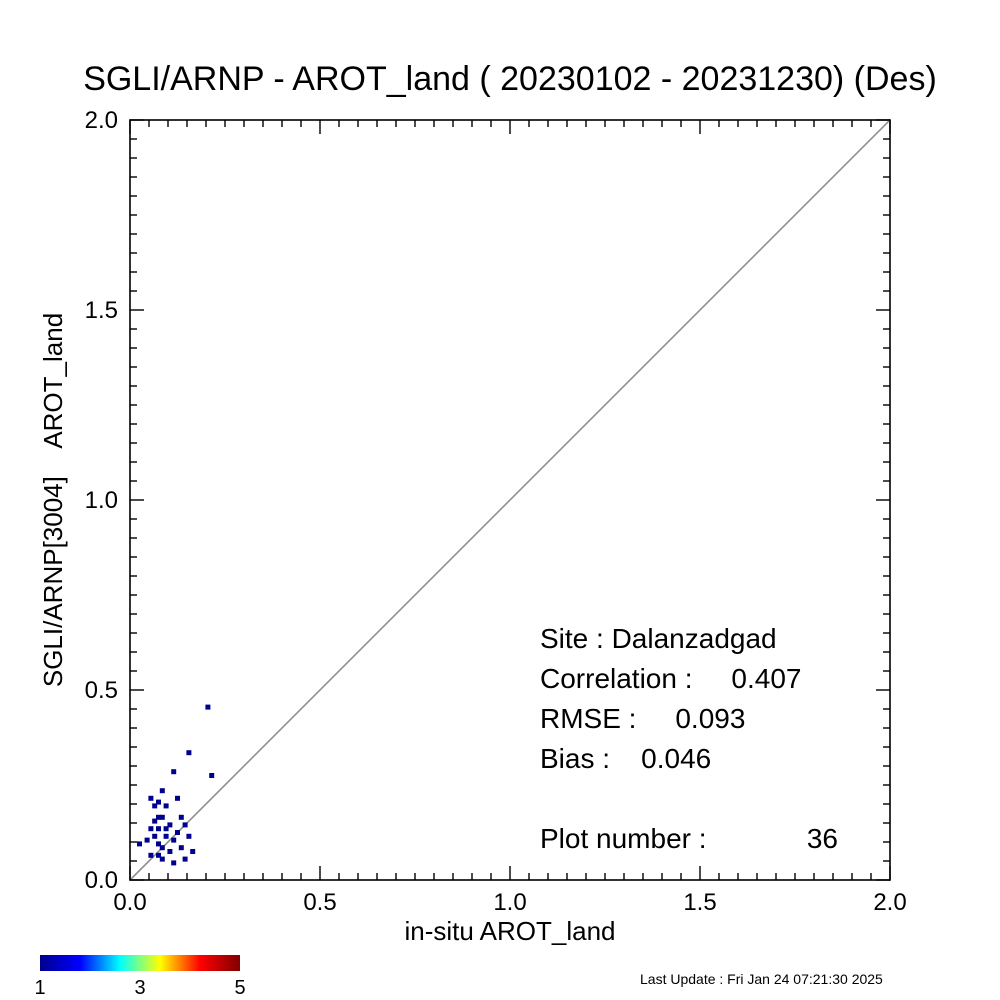 The height and width of the screenshot is (1000, 1000). What do you see at coordinates (625, 758) in the screenshot?
I see `bias-annotation: Bias : 0.046` at bounding box center [625, 758].